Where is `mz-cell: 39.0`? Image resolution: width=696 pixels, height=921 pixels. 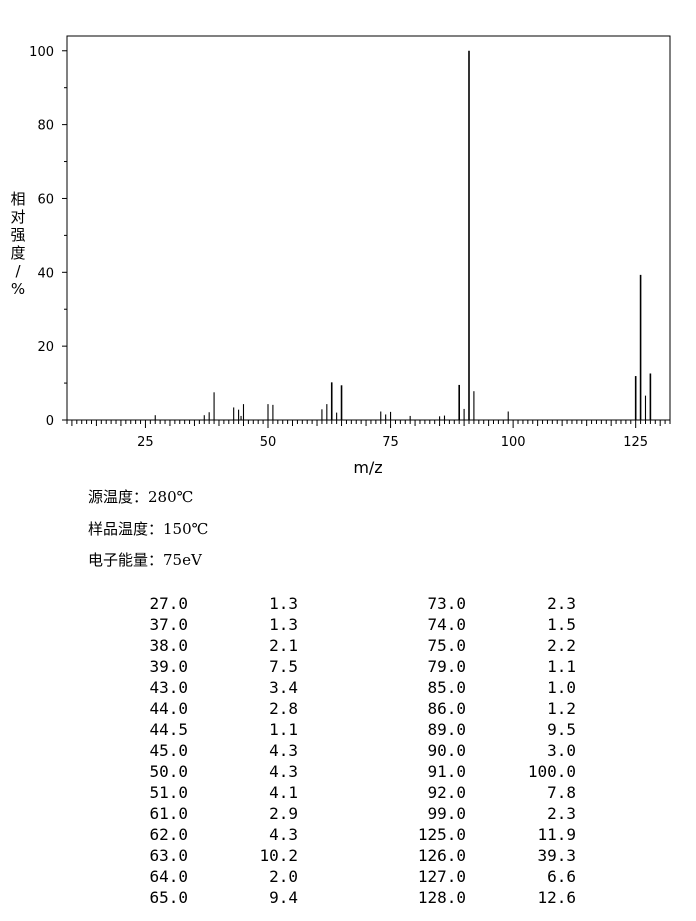 mz-cell: 39.0 is located at coordinates (168, 666).